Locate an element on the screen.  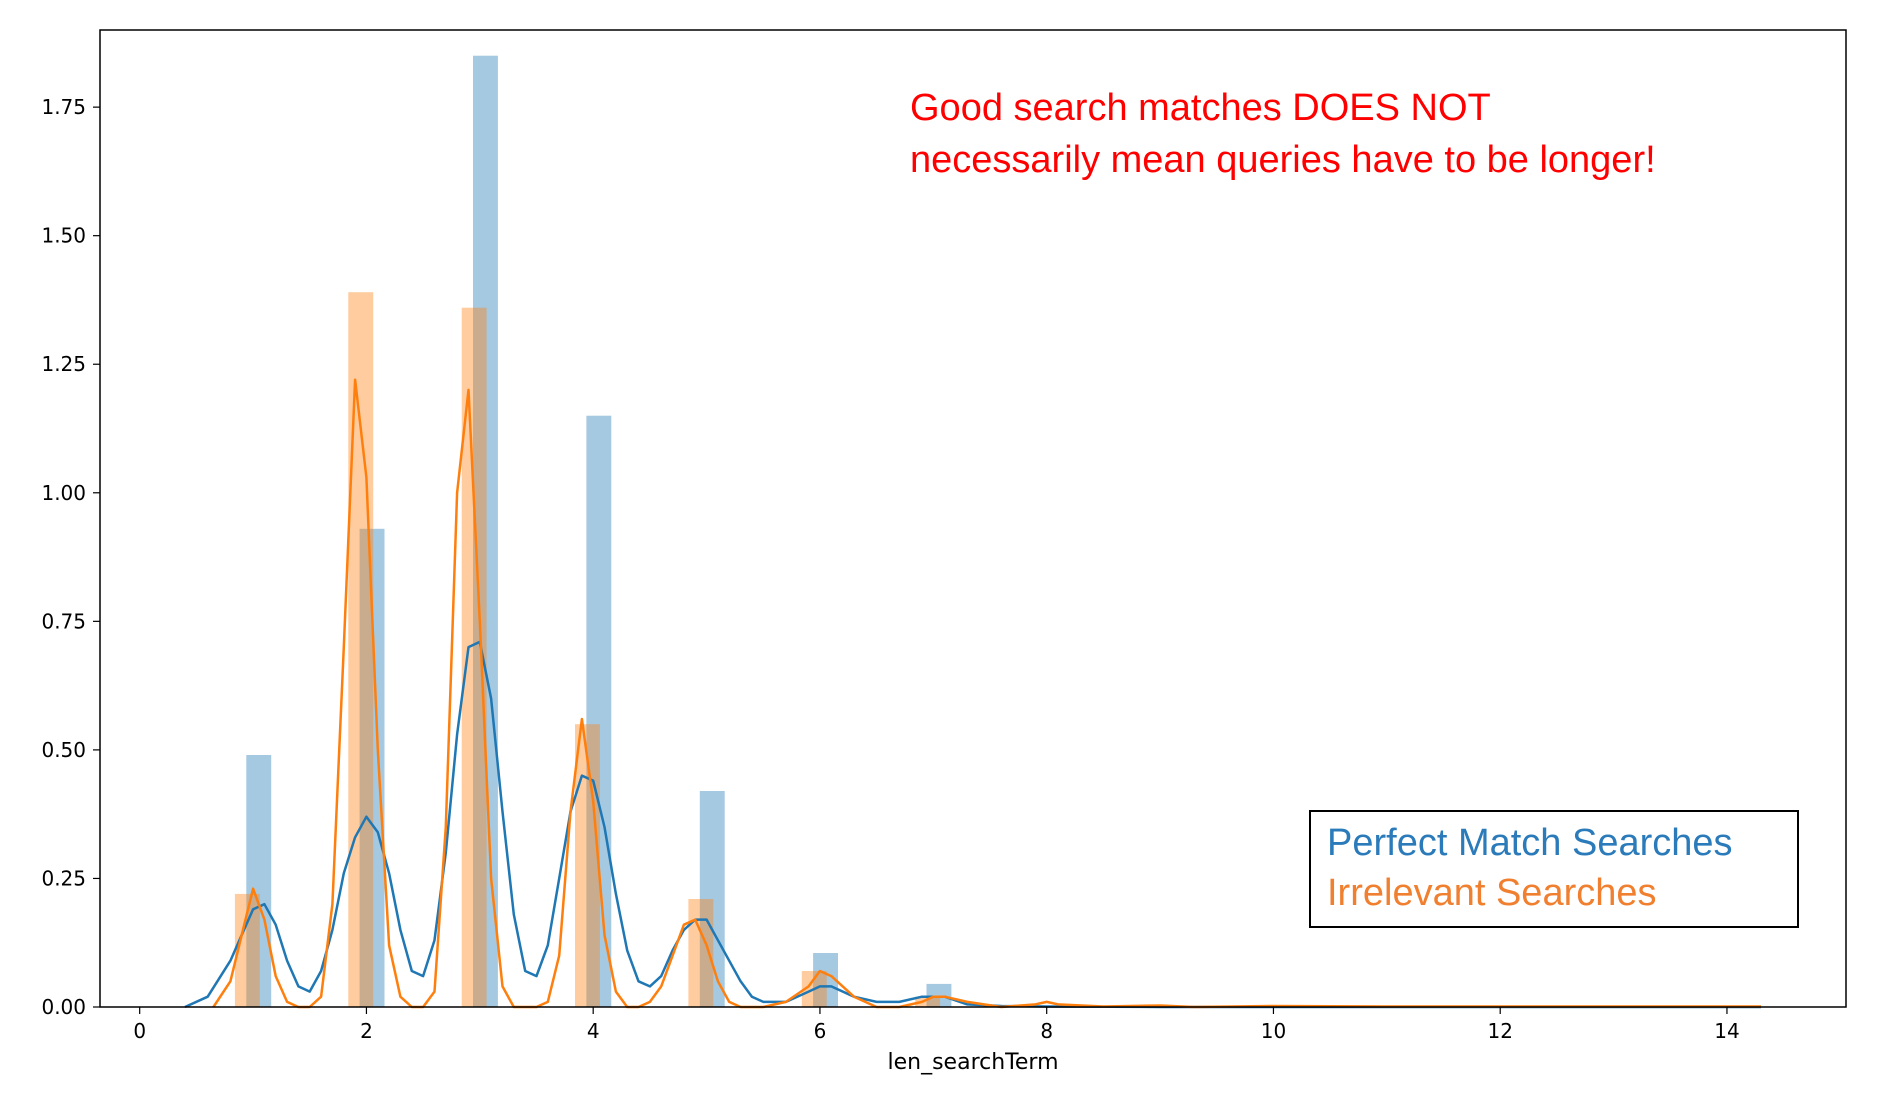
x-tick-label: 10 is located at coordinates (1273, 1031).